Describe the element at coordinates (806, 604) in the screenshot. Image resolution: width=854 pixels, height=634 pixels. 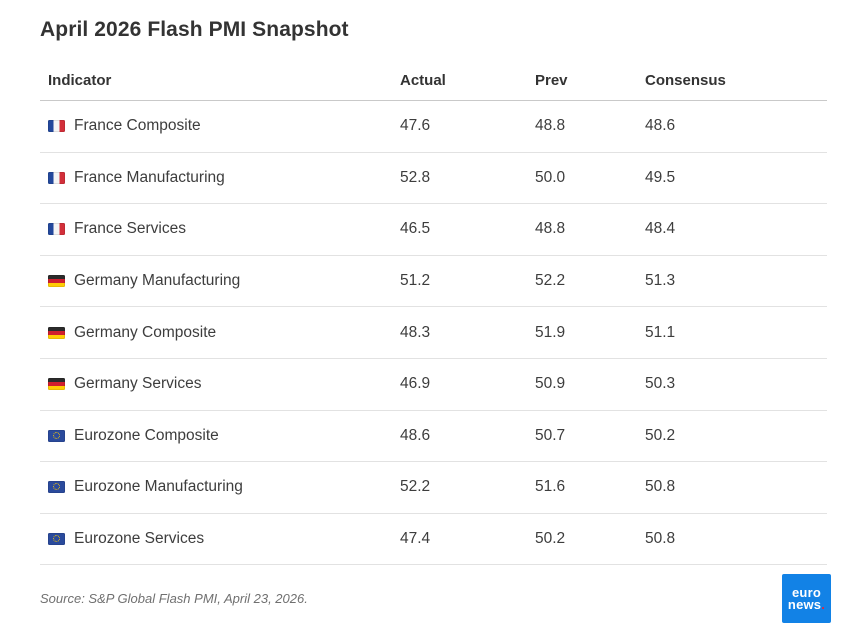
I see `euronews-logo-line2: news.` at that location.